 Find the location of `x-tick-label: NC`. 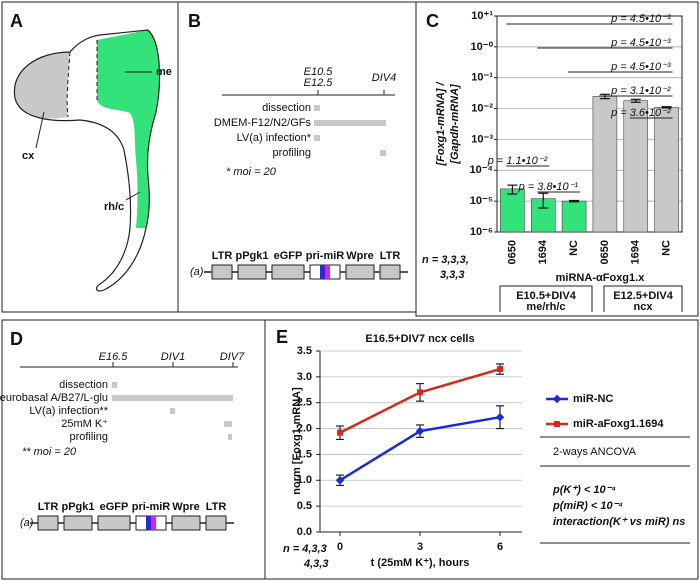

x-tick-label: NC is located at coordinates (666, 248).